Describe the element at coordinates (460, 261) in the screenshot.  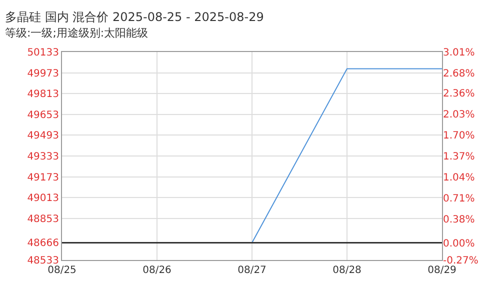
I see `y2-tick-label: -0.27%` at that location.